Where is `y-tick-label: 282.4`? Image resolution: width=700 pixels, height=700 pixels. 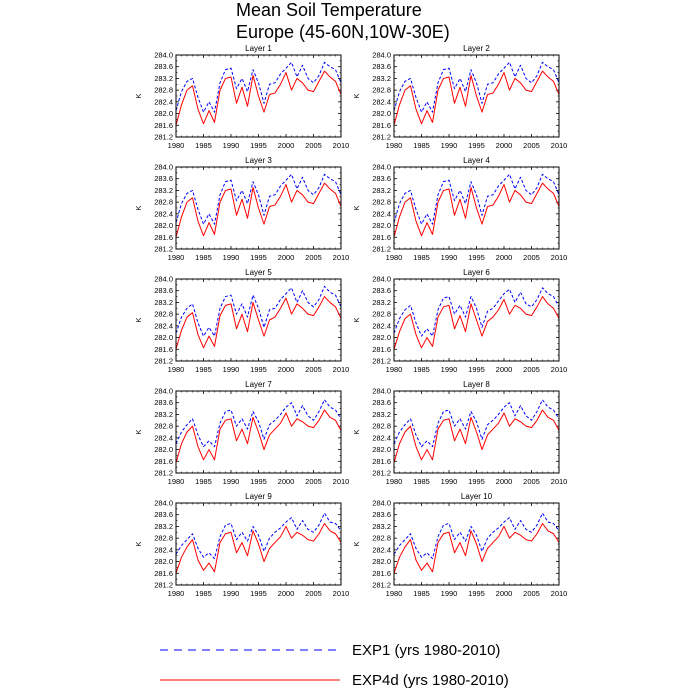 y-tick-label: 282.4 is located at coordinates (381, 325).